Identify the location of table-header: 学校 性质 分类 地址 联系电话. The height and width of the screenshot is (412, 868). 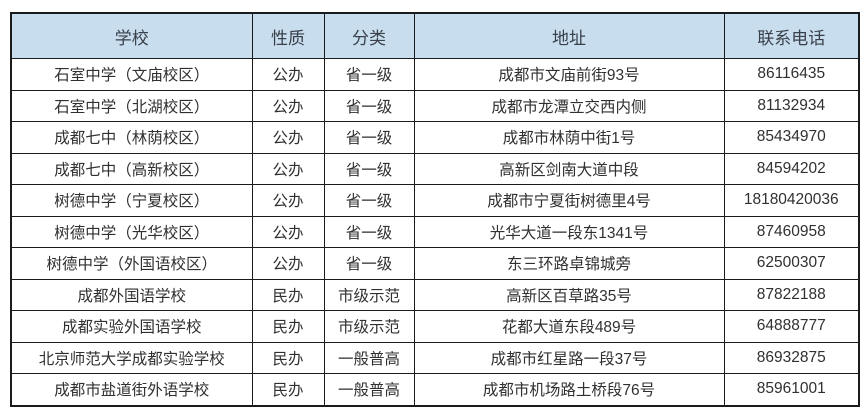
(435, 35).